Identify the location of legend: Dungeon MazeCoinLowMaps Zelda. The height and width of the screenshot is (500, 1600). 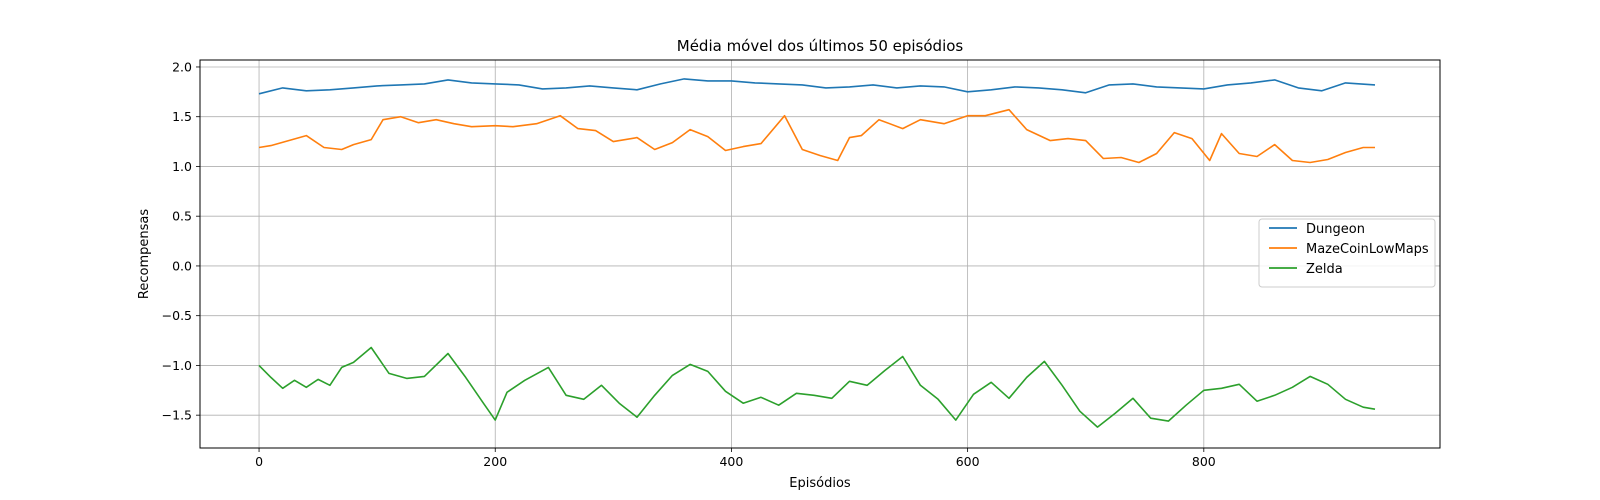
(1347, 253).